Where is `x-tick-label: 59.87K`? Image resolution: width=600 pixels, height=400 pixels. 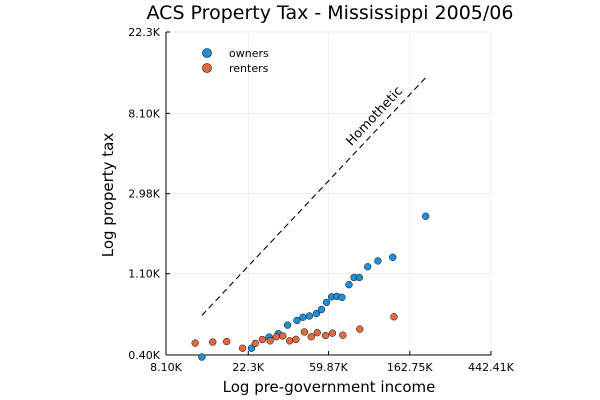
x-tick-label: 59.87K is located at coordinates (328, 367).